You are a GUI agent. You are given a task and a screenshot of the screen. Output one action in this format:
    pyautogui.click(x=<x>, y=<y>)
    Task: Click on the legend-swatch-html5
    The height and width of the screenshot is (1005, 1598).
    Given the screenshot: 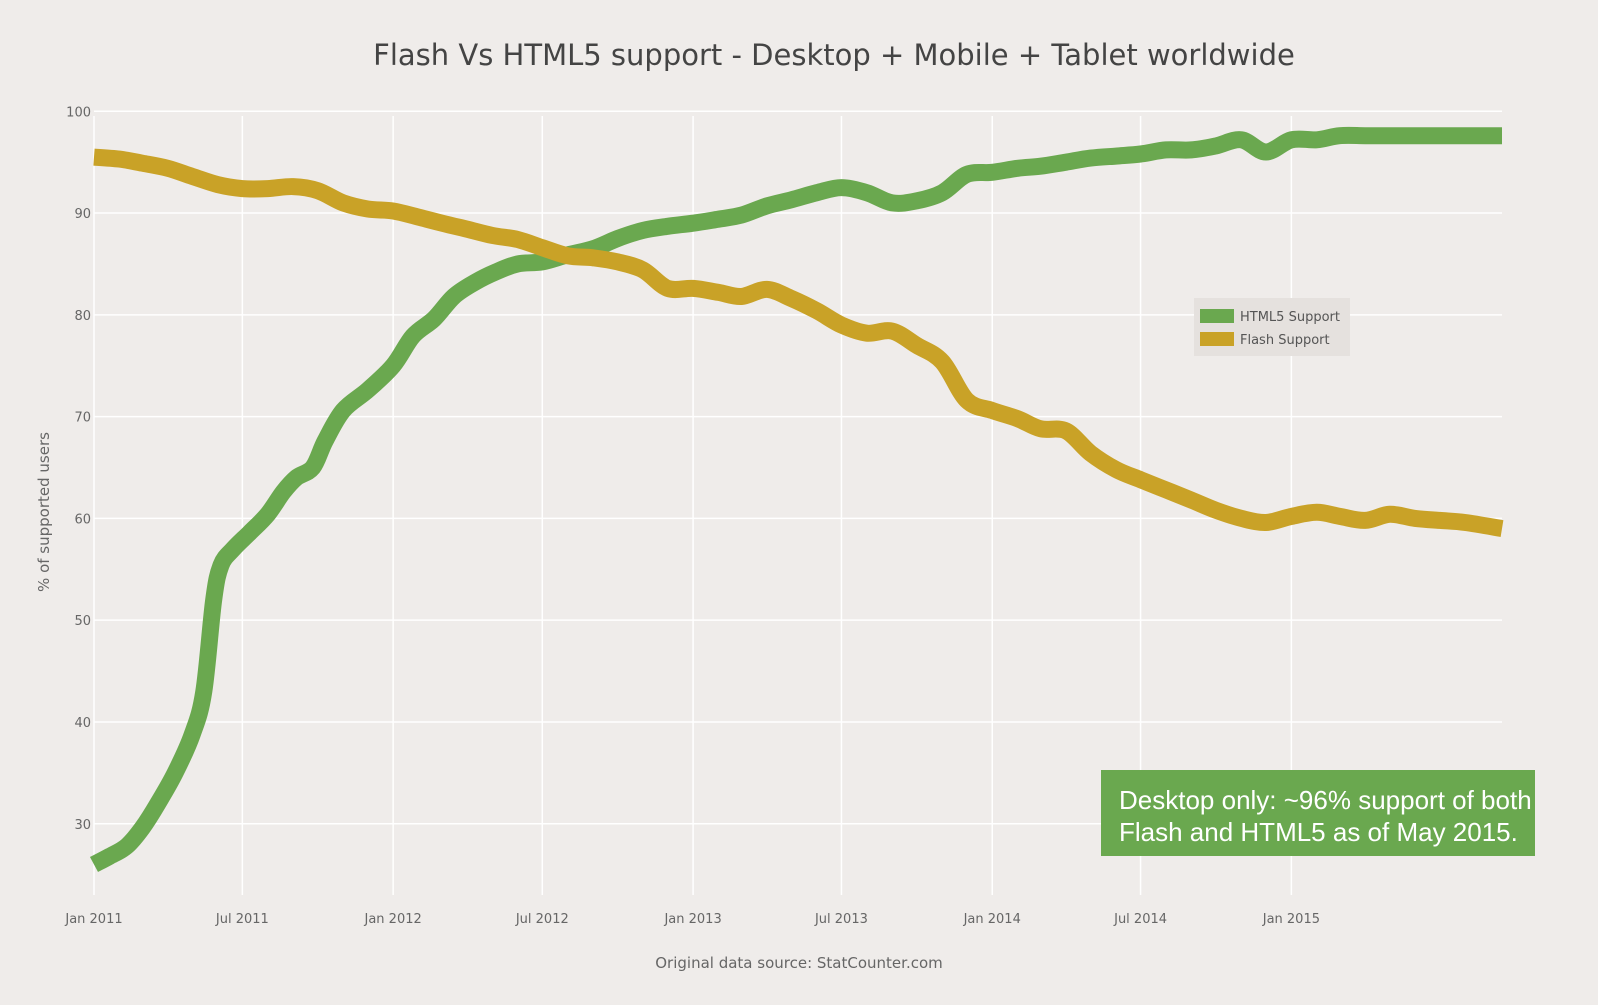 What is the action you would take?
    pyautogui.click(x=1217, y=316)
    